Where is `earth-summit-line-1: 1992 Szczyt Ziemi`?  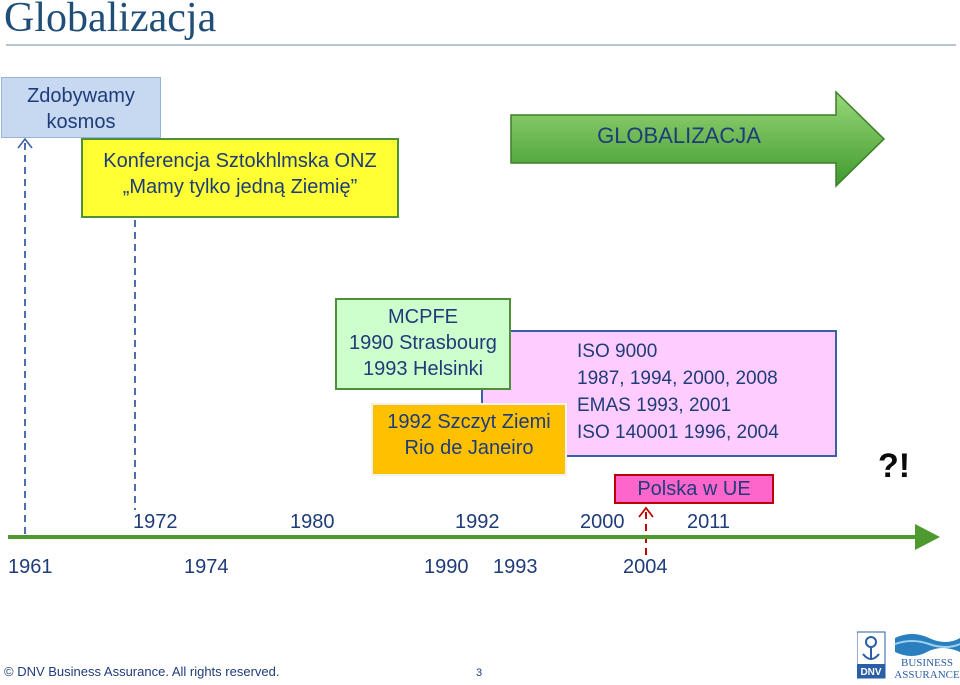
earth-summit-line-1: 1992 Szczyt Ziemi is located at coordinates (469, 422).